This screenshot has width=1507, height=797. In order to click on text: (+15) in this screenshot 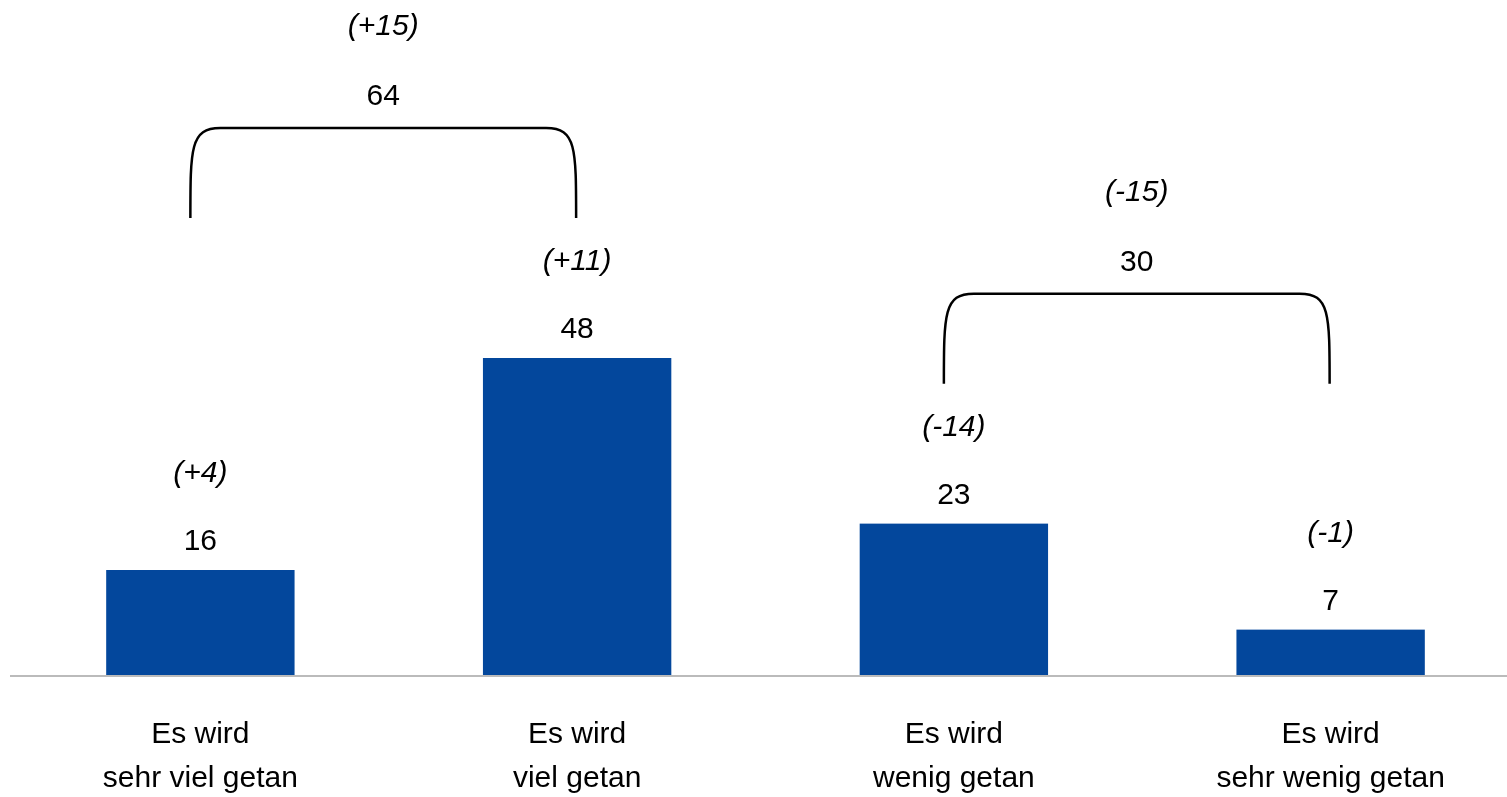, I will do `click(383, 24)`.